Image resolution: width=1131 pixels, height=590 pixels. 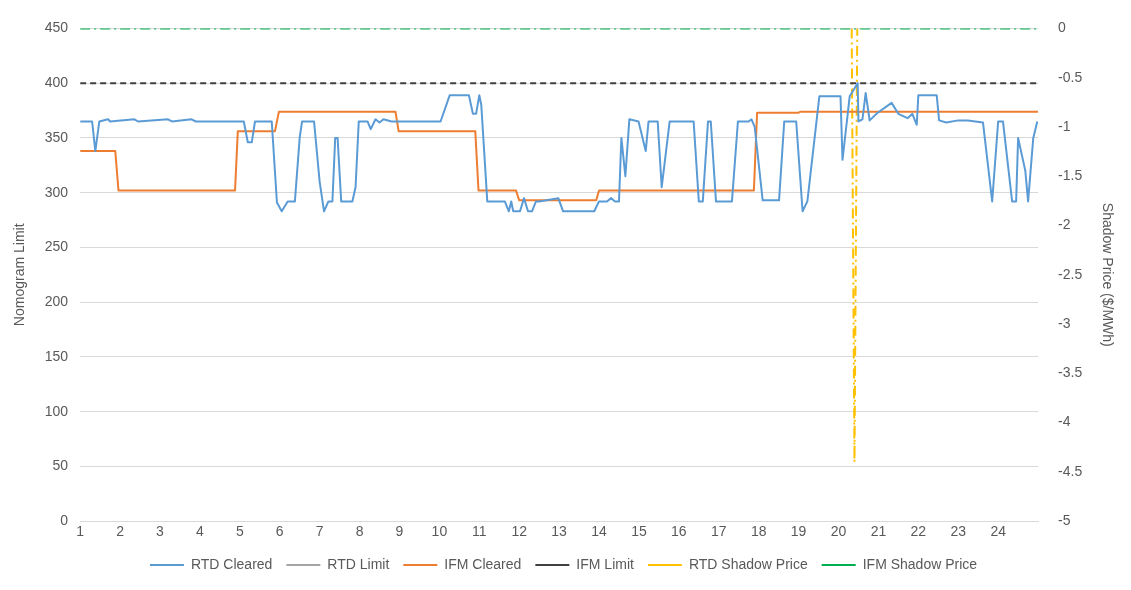 I want to click on y-tick-label: 0, so click(x=64, y=520).